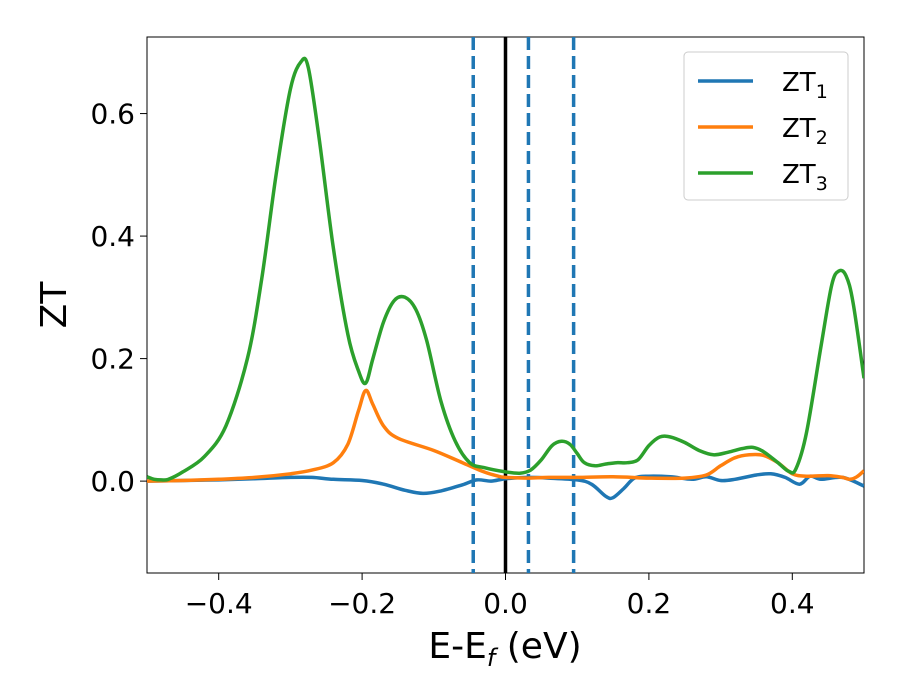  I want to click on y-axis-ticks: 0.0 0.2 0.4 0.6, so click(118, 298).